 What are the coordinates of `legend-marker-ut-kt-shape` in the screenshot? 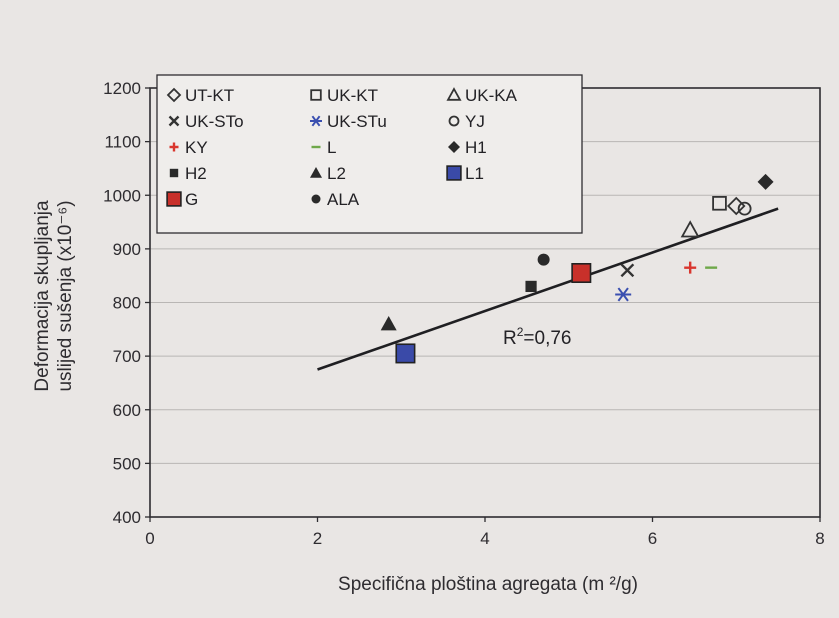 It's located at (174, 95).